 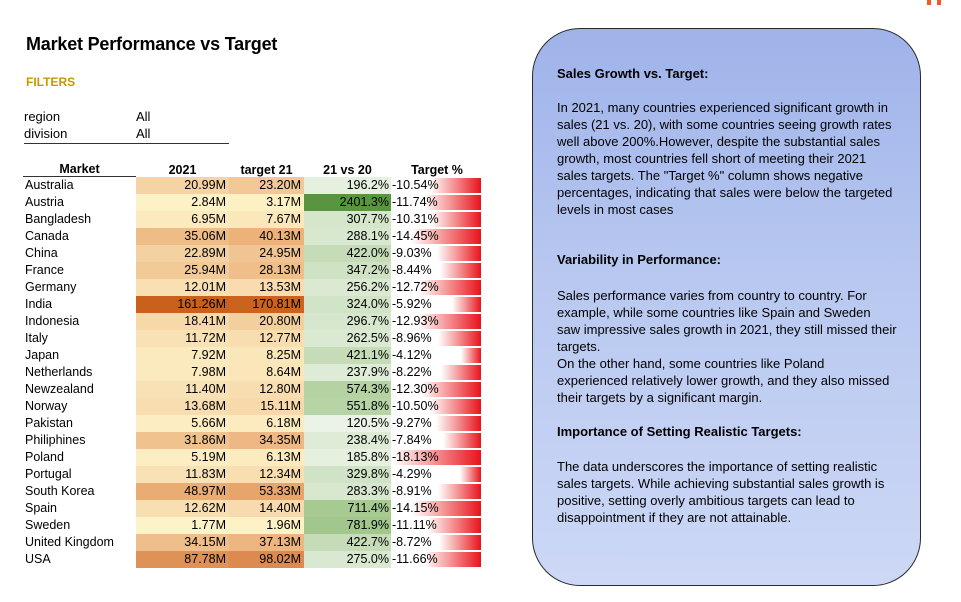 I want to click on cell-market: Netherlands, so click(x=59, y=372).